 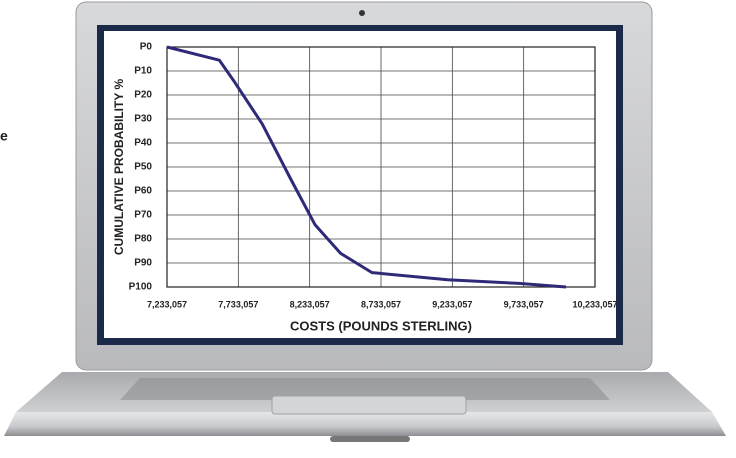 What do you see at coordinates (369, 405) in the screenshot?
I see `trackpad` at bounding box center [369, 405].